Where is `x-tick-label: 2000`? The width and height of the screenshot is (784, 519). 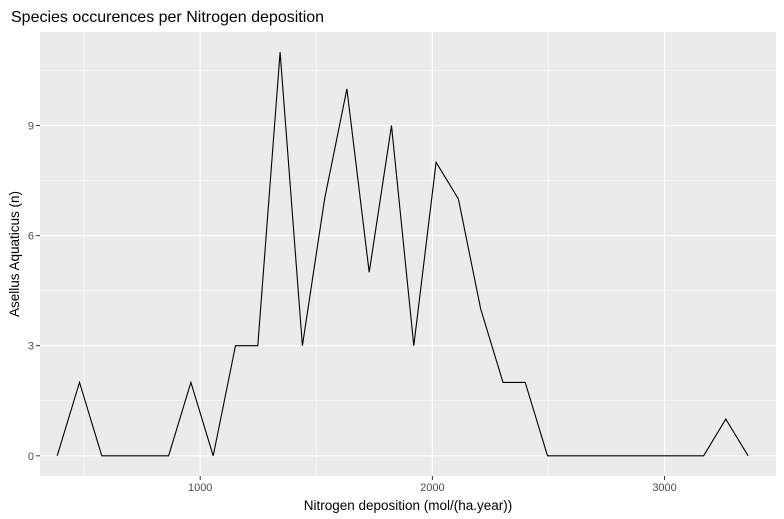
x-tick-label: 2000 is located at coordinates (432, 488).